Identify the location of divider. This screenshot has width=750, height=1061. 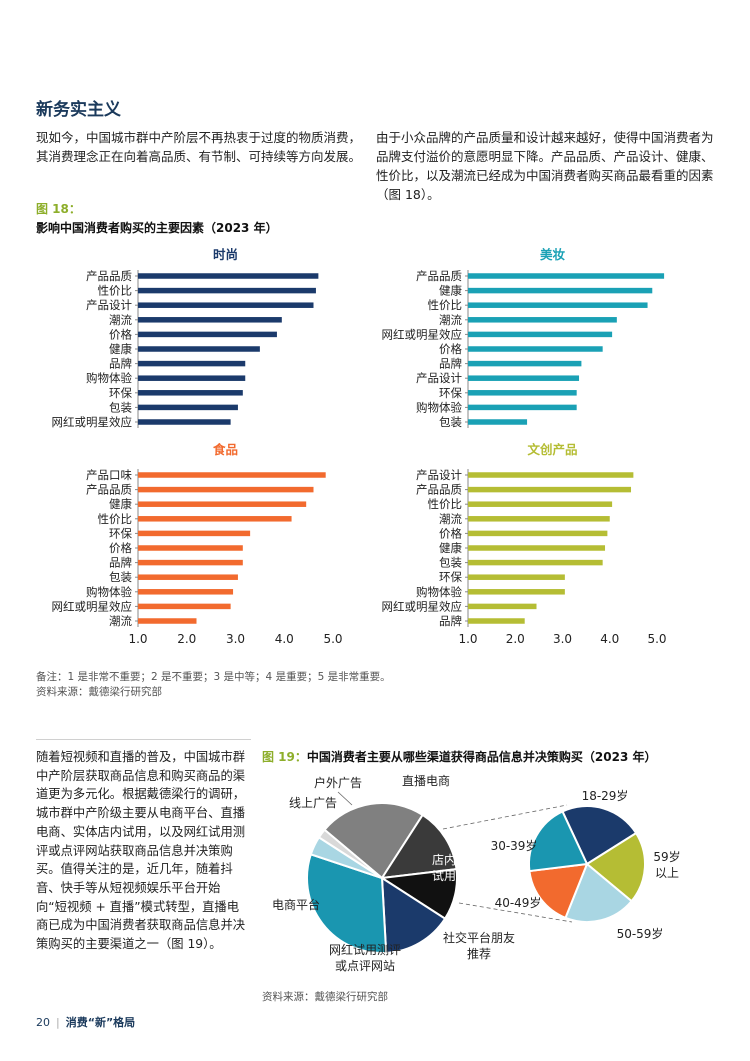
(143, 739).